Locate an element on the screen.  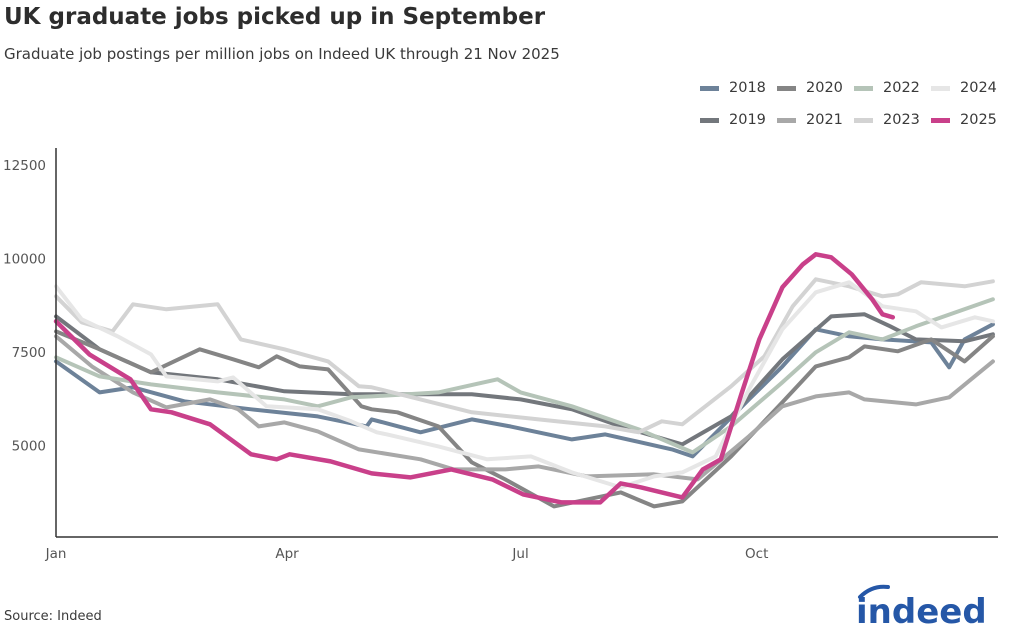
legend-item-2021: 2021 is located at coordinates (810, 120).